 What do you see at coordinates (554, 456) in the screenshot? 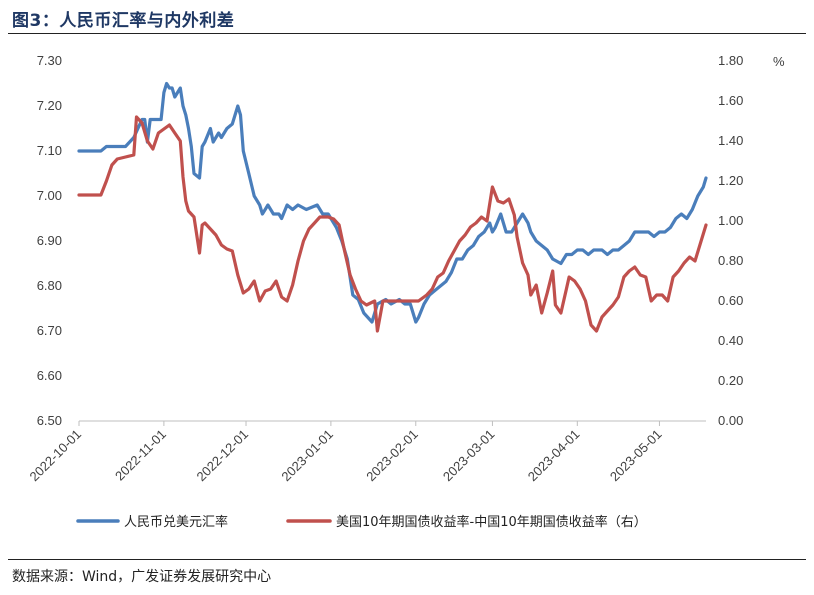
I see `x-tick-label: 2023-04-01` at bounding box center [554, 456].